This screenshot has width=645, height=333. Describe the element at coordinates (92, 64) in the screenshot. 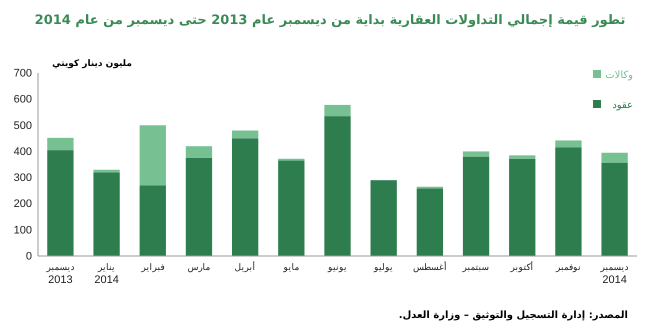

I see `y-axis-title: مليون دينار كويتي` at that location.